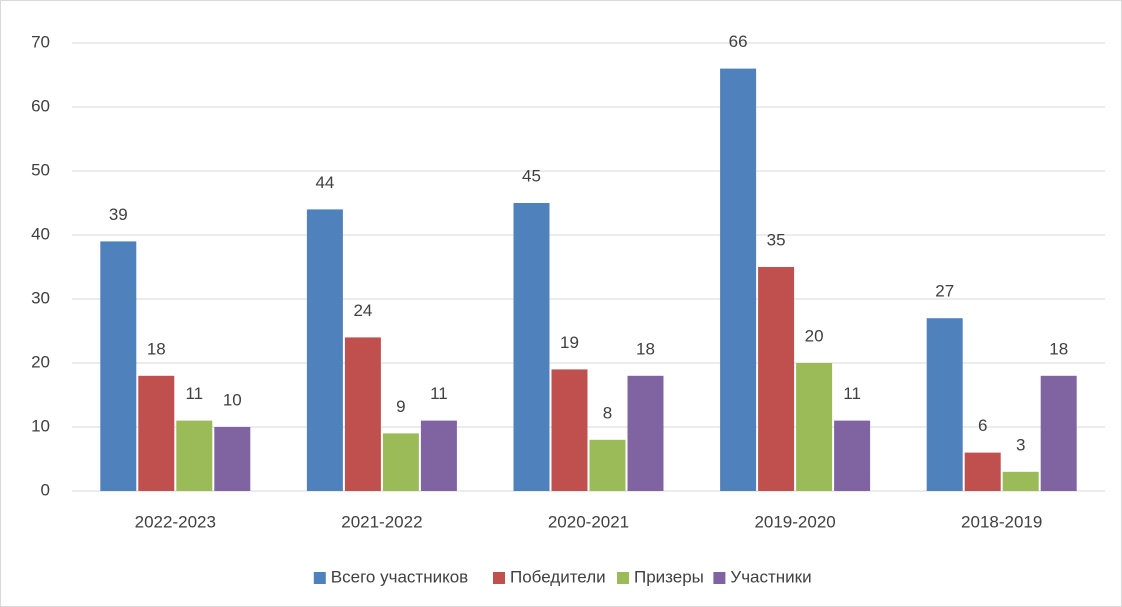  What do you see at coordinates (399, 576) in the screenshot?
I see `legend-label: Всего участников` at bounding box center [399, 576].